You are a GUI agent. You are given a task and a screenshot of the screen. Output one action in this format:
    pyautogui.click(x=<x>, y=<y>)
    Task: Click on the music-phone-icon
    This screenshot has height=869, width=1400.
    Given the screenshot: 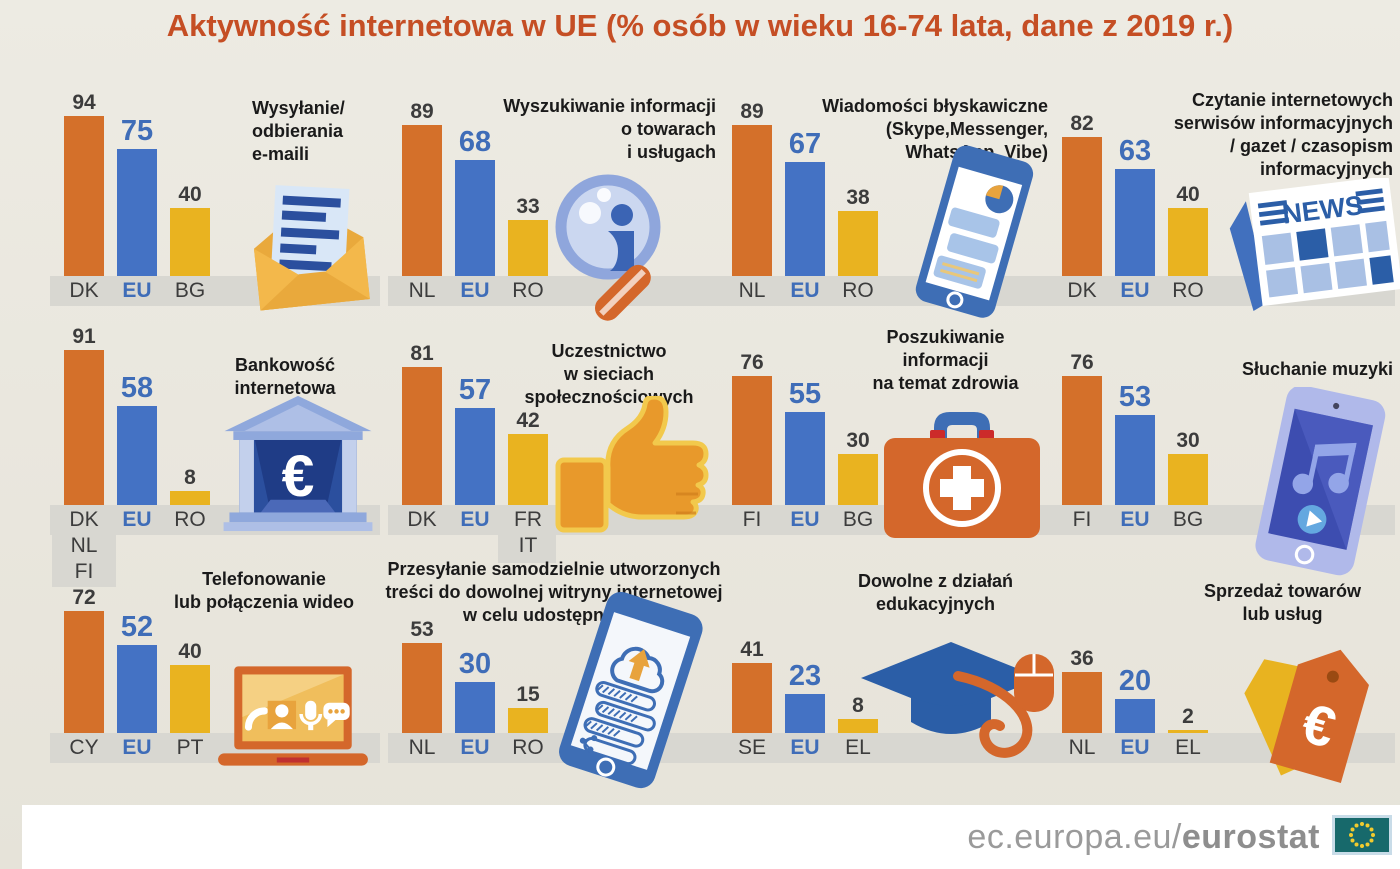 What is the action you would take?
    pyautogui.click(x=1320, y=486)
    